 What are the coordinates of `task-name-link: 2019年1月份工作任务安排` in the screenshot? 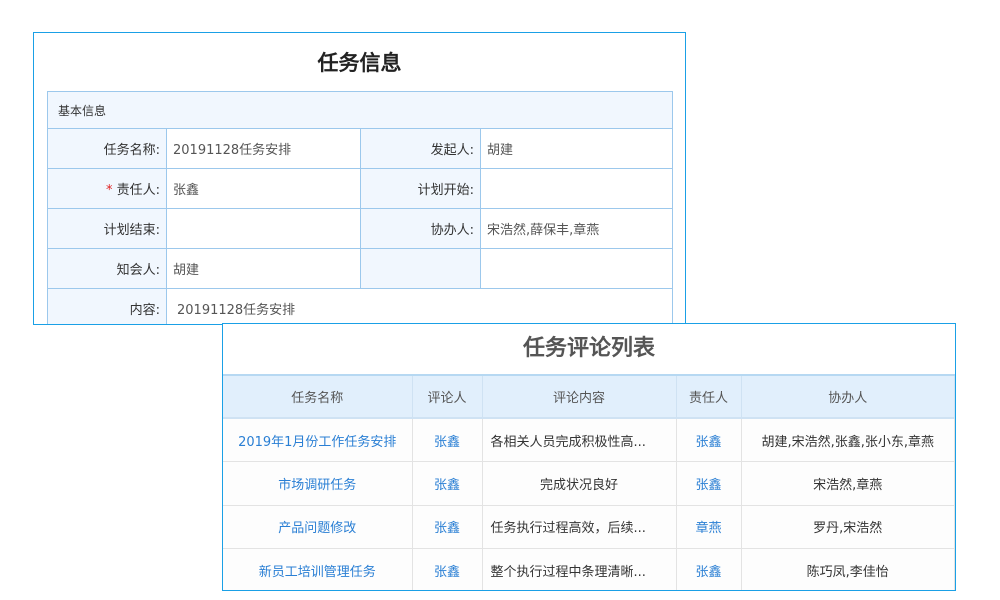 It's located at (318, 440).